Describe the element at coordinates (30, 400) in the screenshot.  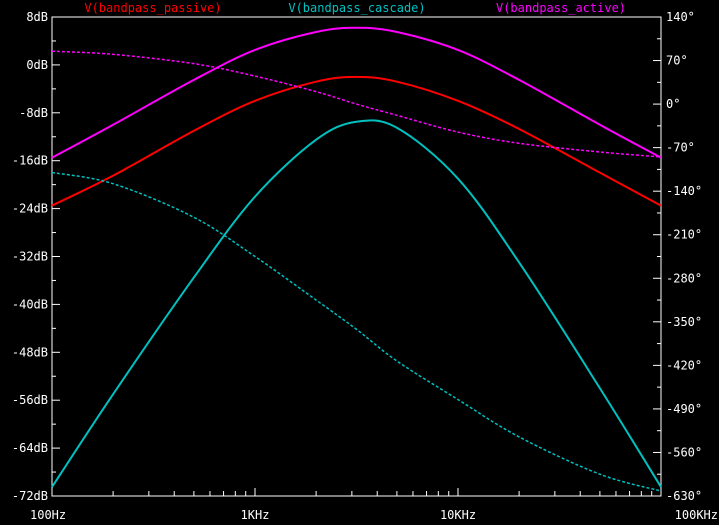
I see `y-left-tick-label: -56dB` at that location.